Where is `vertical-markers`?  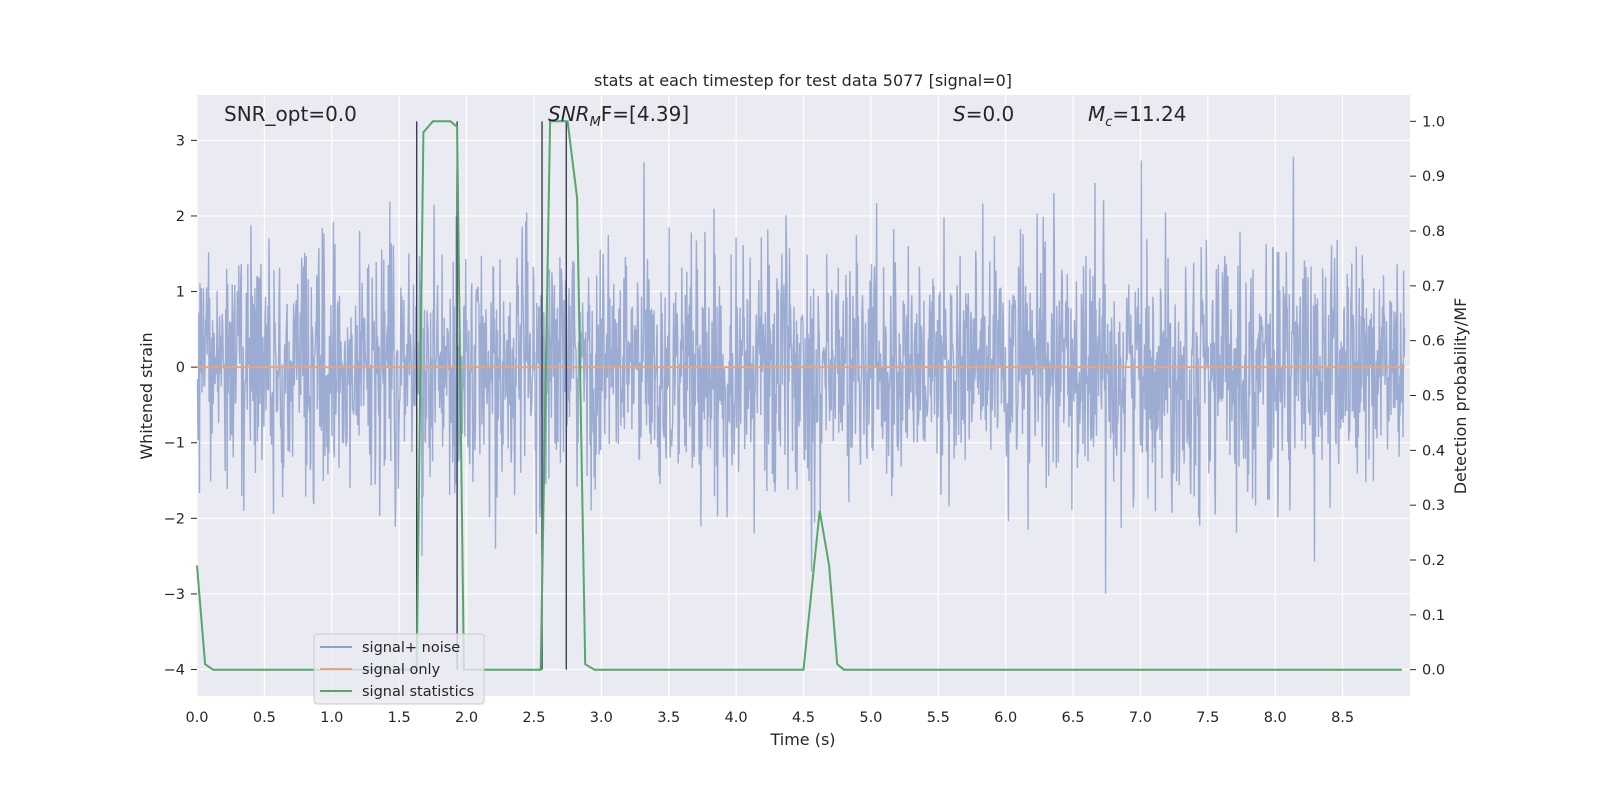 vertical-markers is located at coordinates (491, 395).